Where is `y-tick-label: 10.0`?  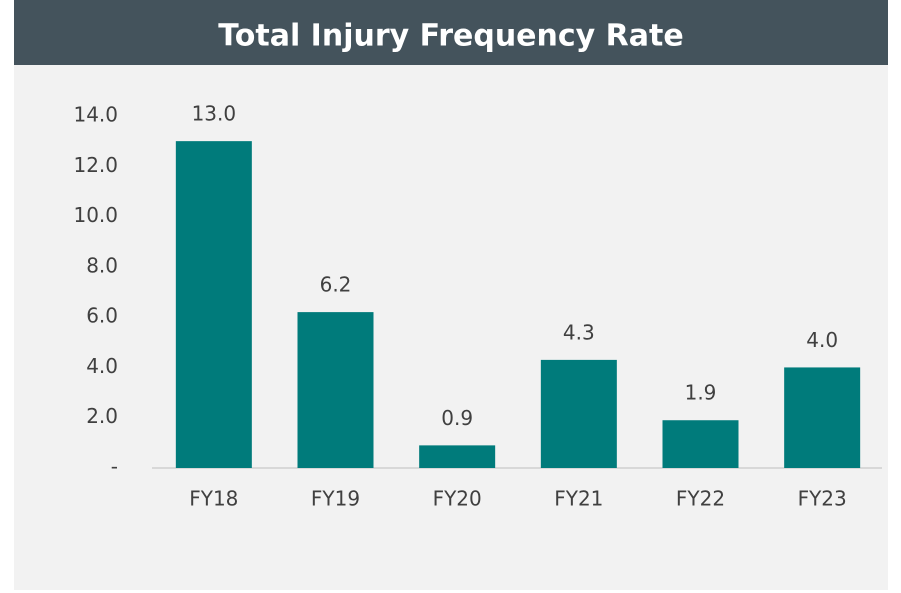
y-tick-label: 10.0 is located at coordinates (95, 215).